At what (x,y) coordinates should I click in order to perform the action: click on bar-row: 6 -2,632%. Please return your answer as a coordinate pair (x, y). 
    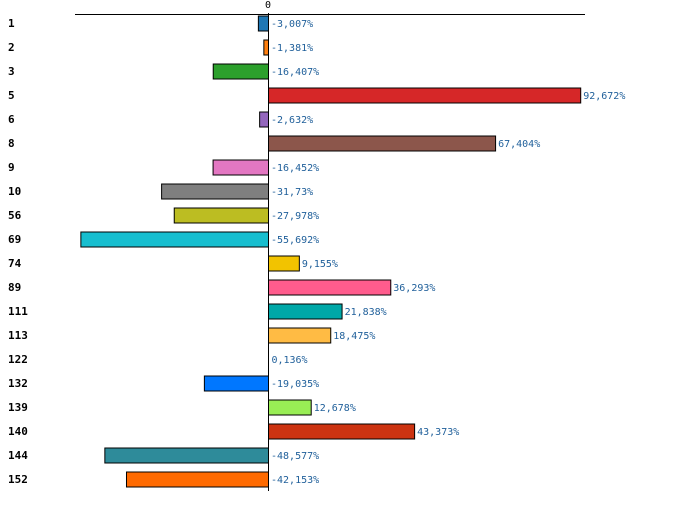
    Looking at the image, I should click on (160, 119).